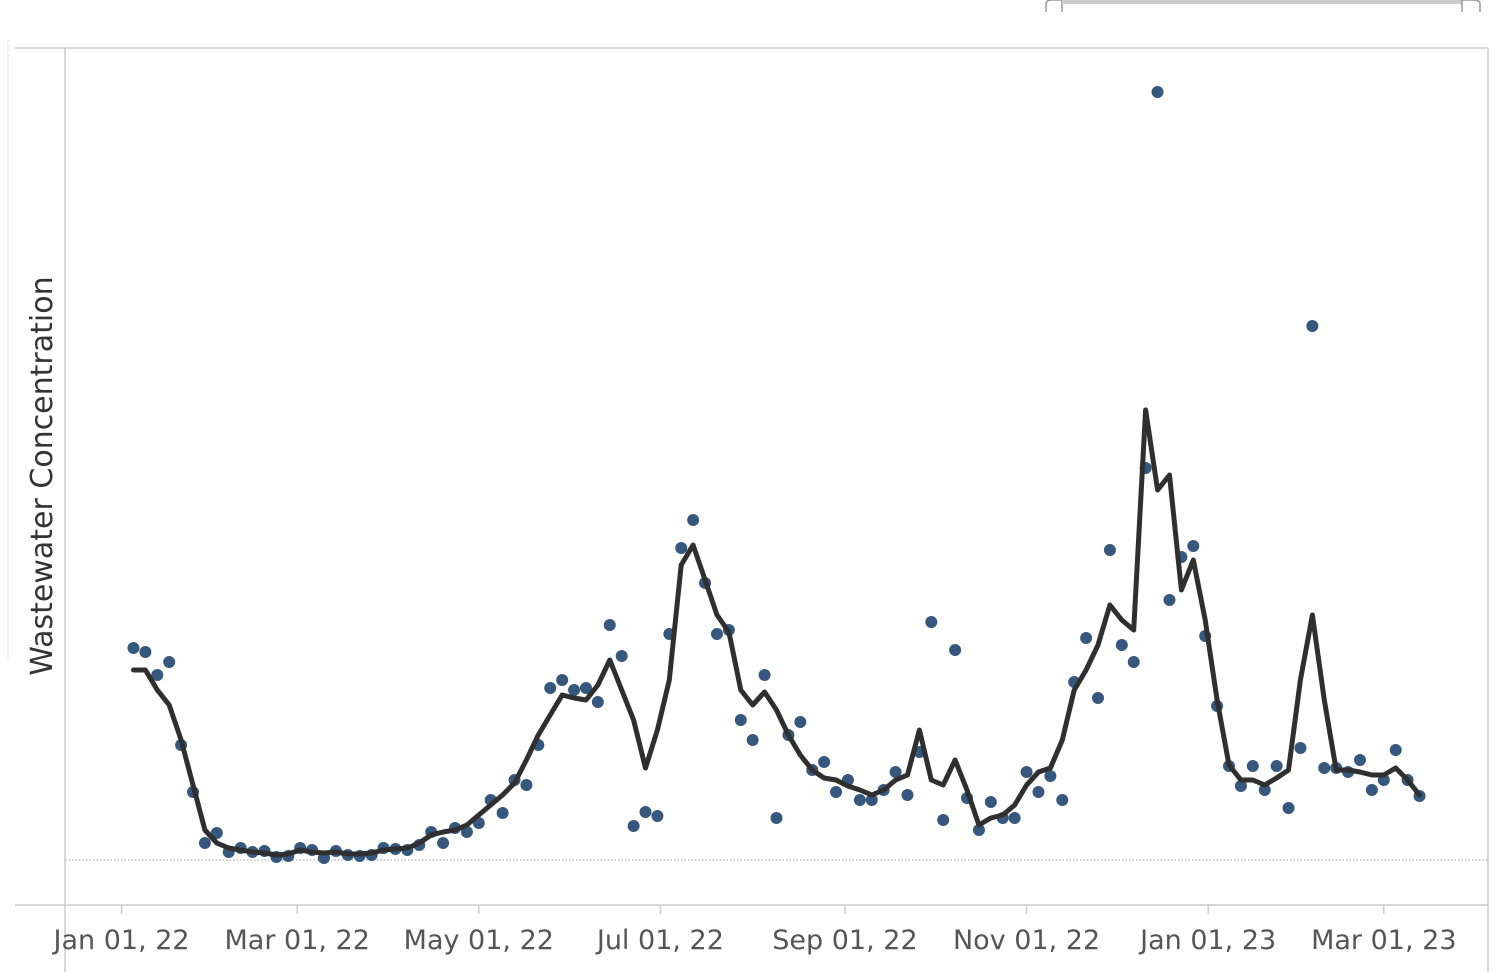  Describe the element at coordinates (659, 940) in the screenshot. I see `x-tick-label: Jul 01, 22` at that location.